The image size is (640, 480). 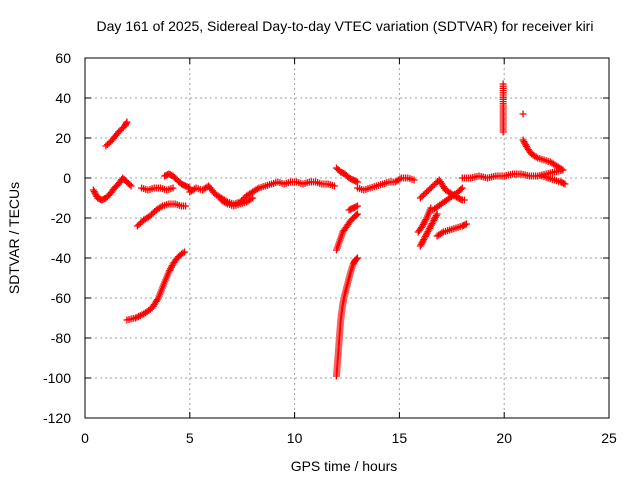 I want to click on y-tick-label: 60, so click(x=63, y=58).